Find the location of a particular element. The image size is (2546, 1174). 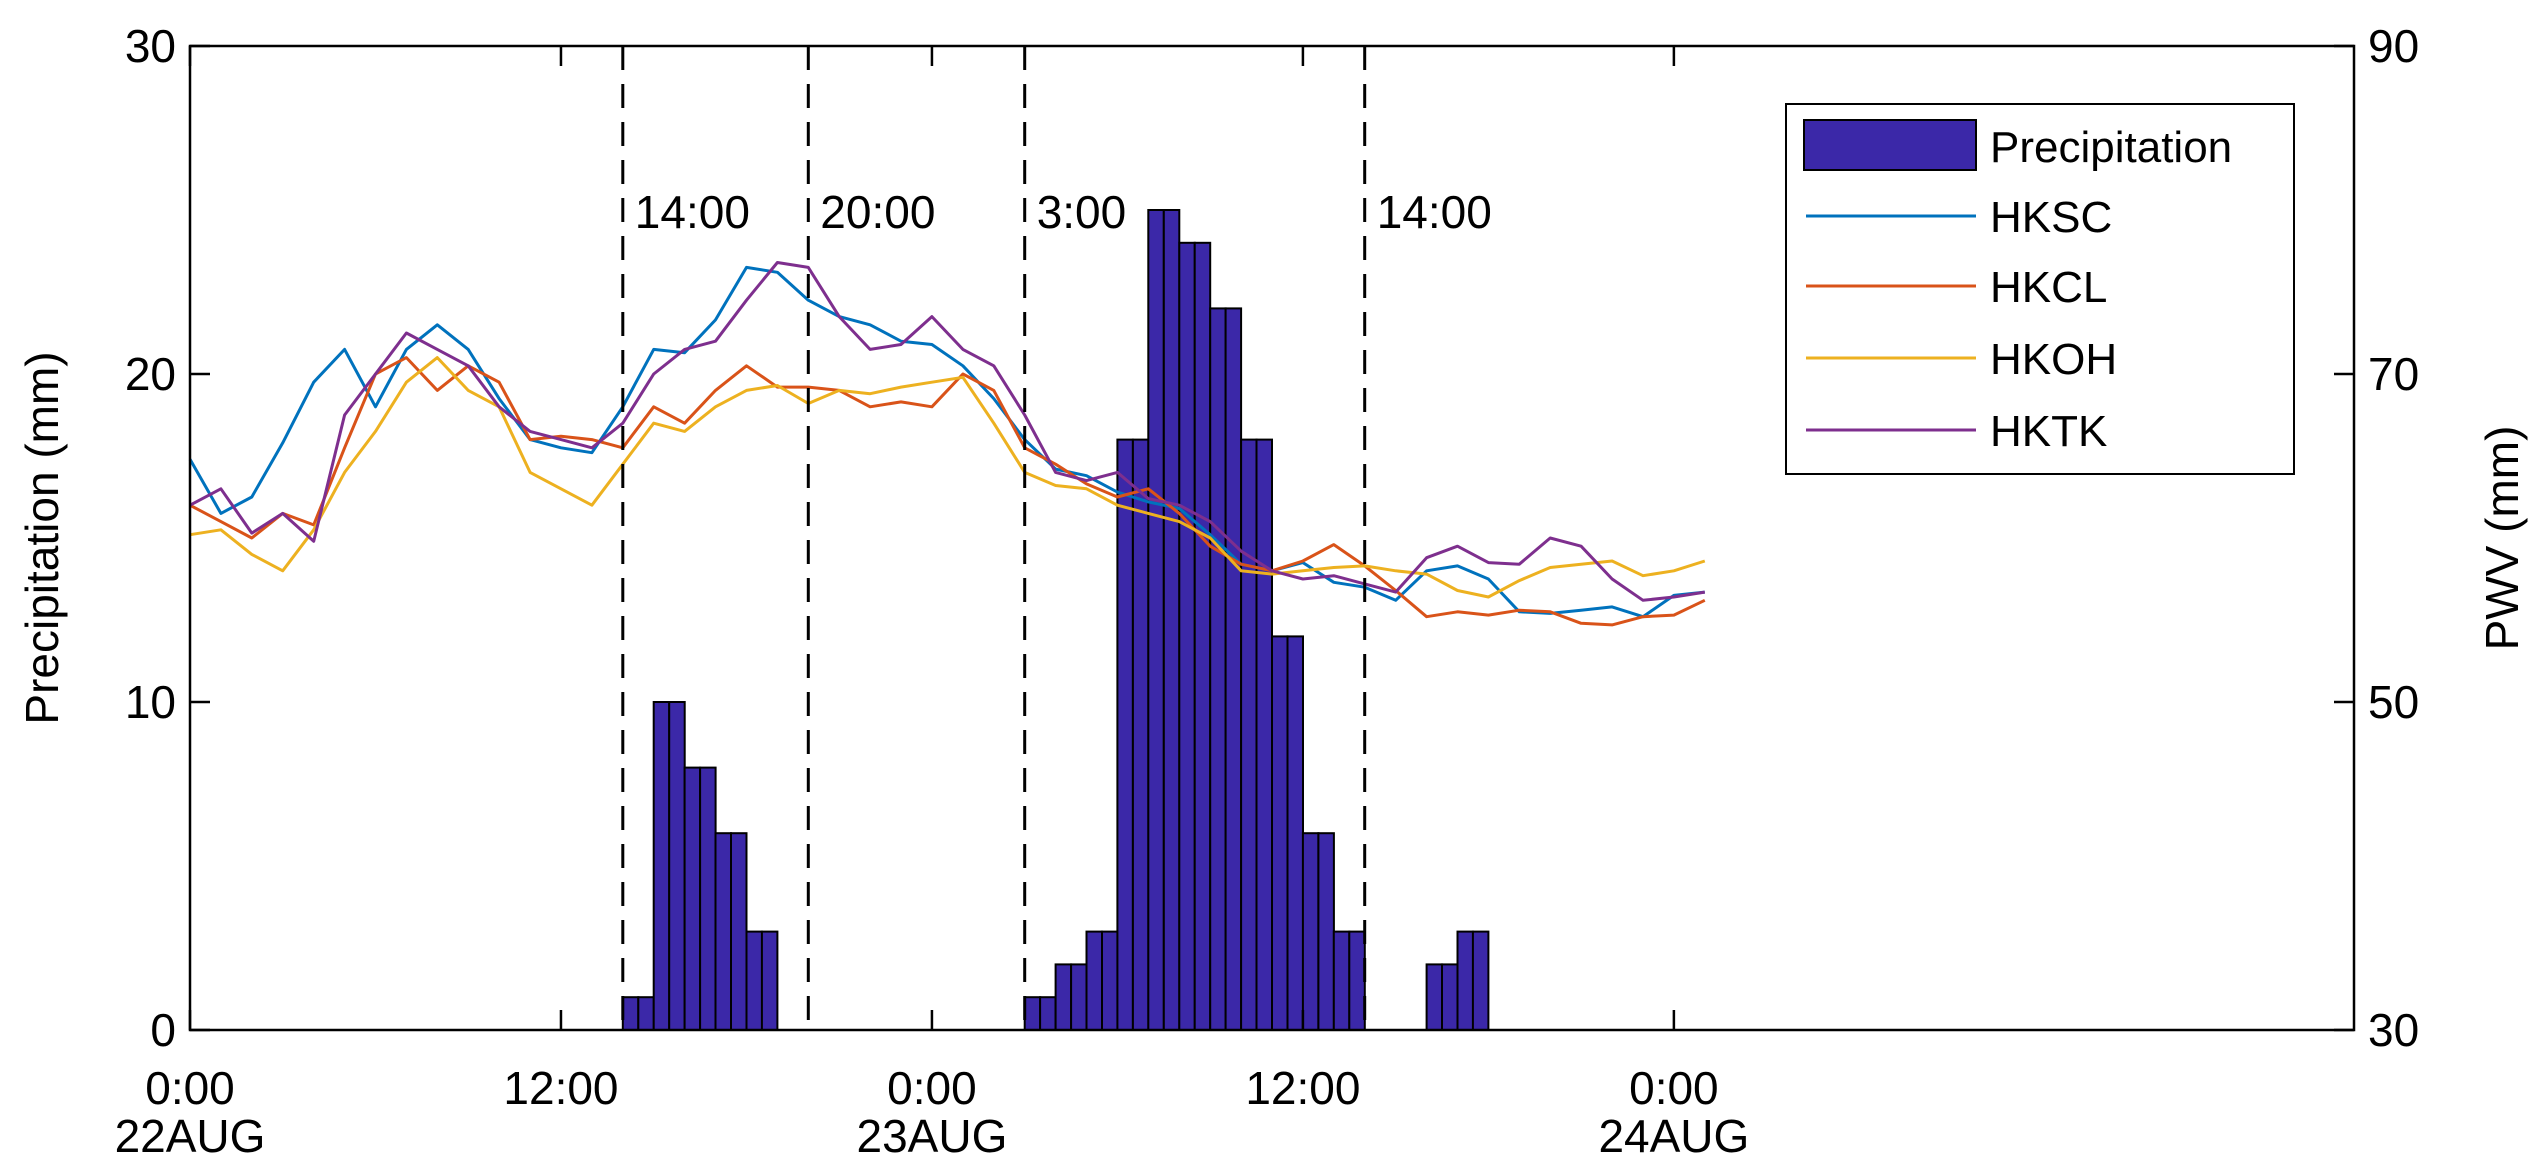

legend: Precipitation HKSC HKCL HKOH HKTK is located at coordinates (2040, 289).